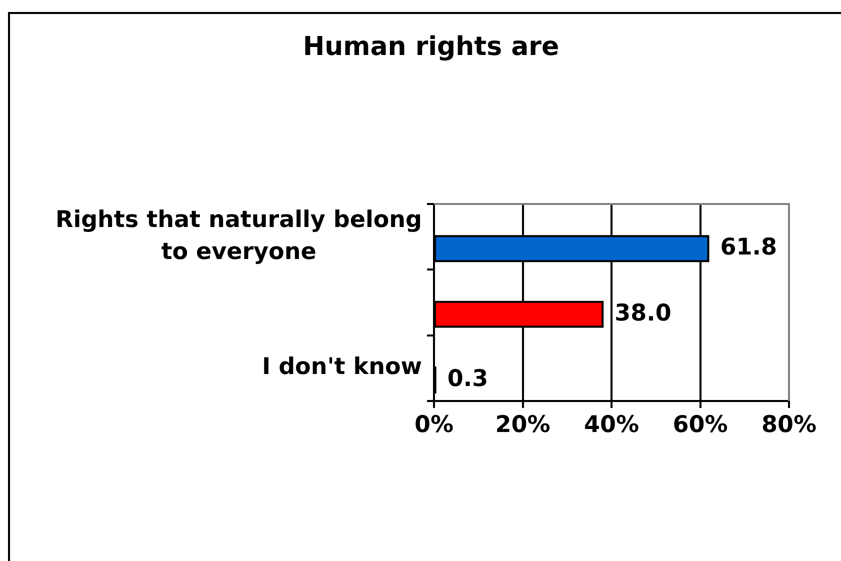 The image size is (841, 561). Describe the element at coordinates (700, 425) in the screenshot. I see `x-tick-label: 60%` at that location.